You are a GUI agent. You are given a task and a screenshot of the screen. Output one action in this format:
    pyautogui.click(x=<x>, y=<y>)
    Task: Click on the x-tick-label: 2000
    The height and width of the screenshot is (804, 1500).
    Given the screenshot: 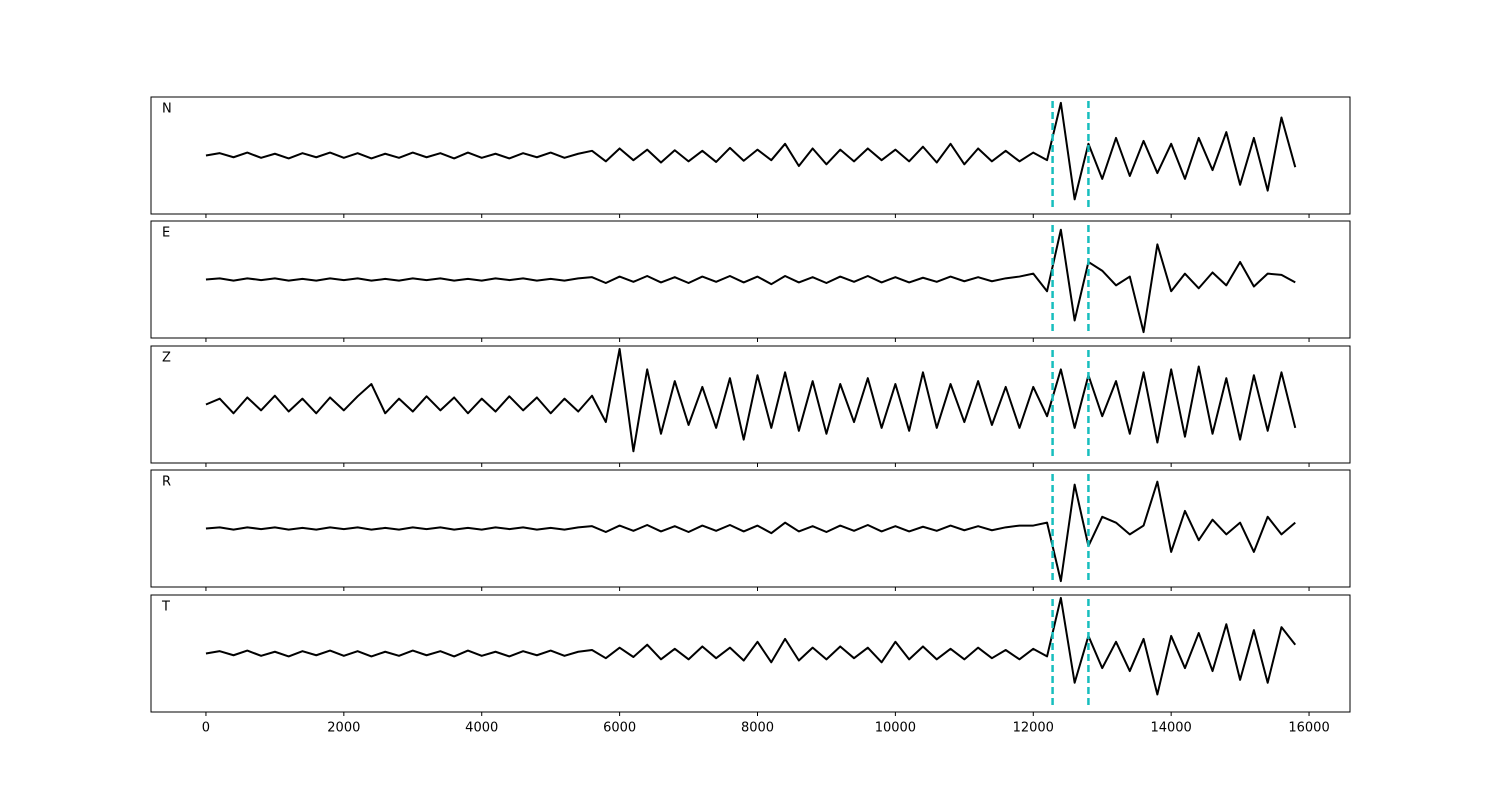 What is the action you would take?
    pyautogui.click(x=343, y=728)
    